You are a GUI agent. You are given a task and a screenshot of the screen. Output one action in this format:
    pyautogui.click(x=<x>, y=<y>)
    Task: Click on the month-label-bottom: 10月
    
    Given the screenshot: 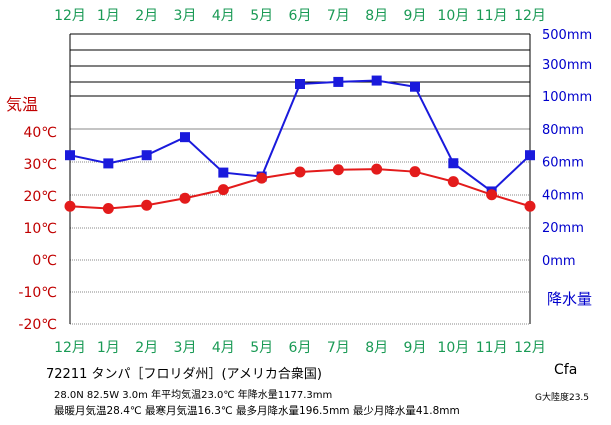 What is the action you would take?
    pyautogui.click(x=453, y=348)
    